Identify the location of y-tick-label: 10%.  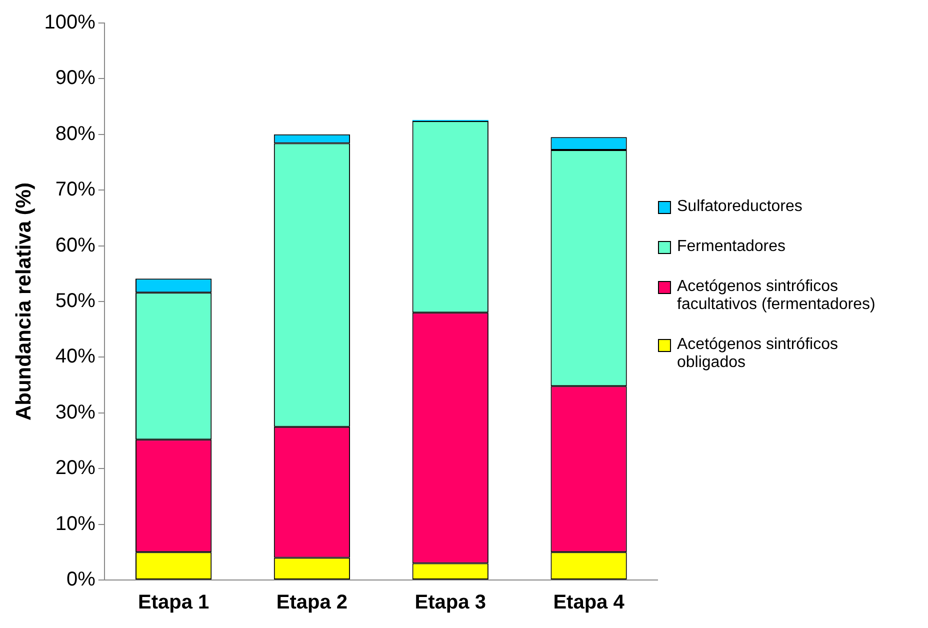
(75, 523).